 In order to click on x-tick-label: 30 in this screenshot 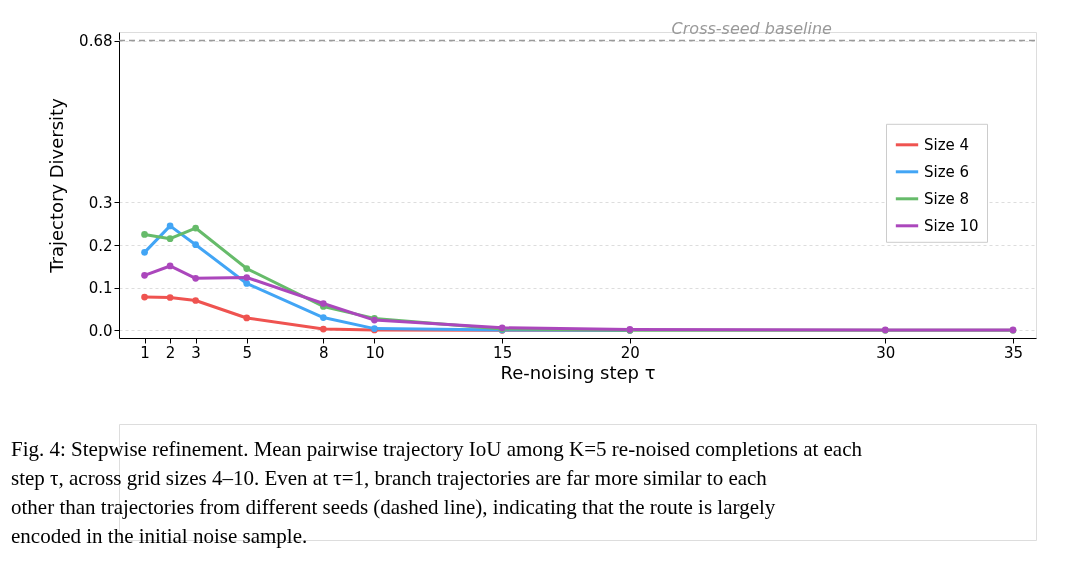, I will do `click(886, 352)`.